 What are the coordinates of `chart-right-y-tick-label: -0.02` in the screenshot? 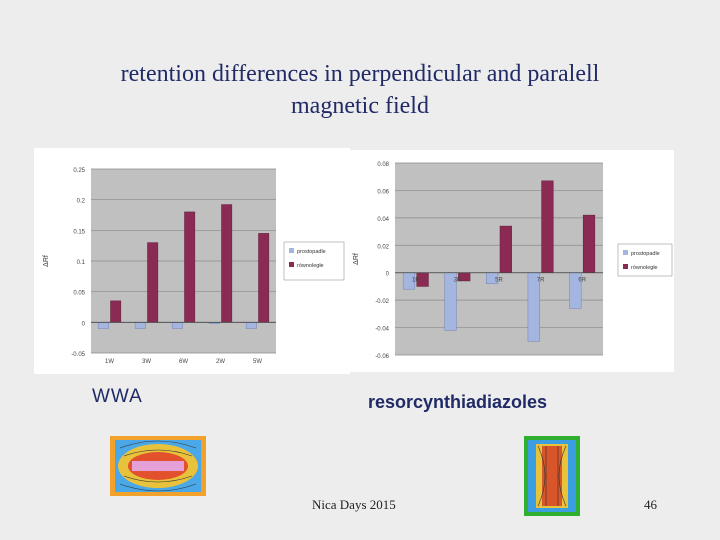 It's located at (382, 302).